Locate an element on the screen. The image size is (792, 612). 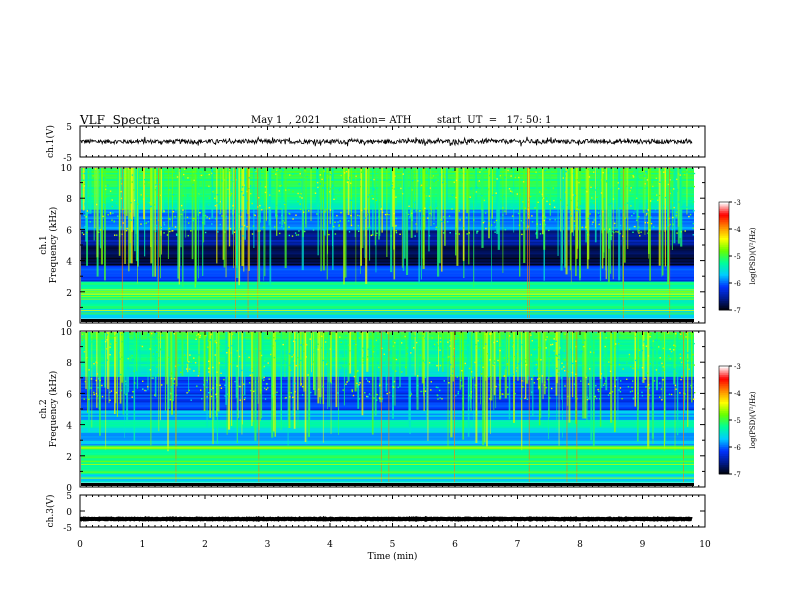
x-tick-label: 5 is located at coordinates (393, 545).